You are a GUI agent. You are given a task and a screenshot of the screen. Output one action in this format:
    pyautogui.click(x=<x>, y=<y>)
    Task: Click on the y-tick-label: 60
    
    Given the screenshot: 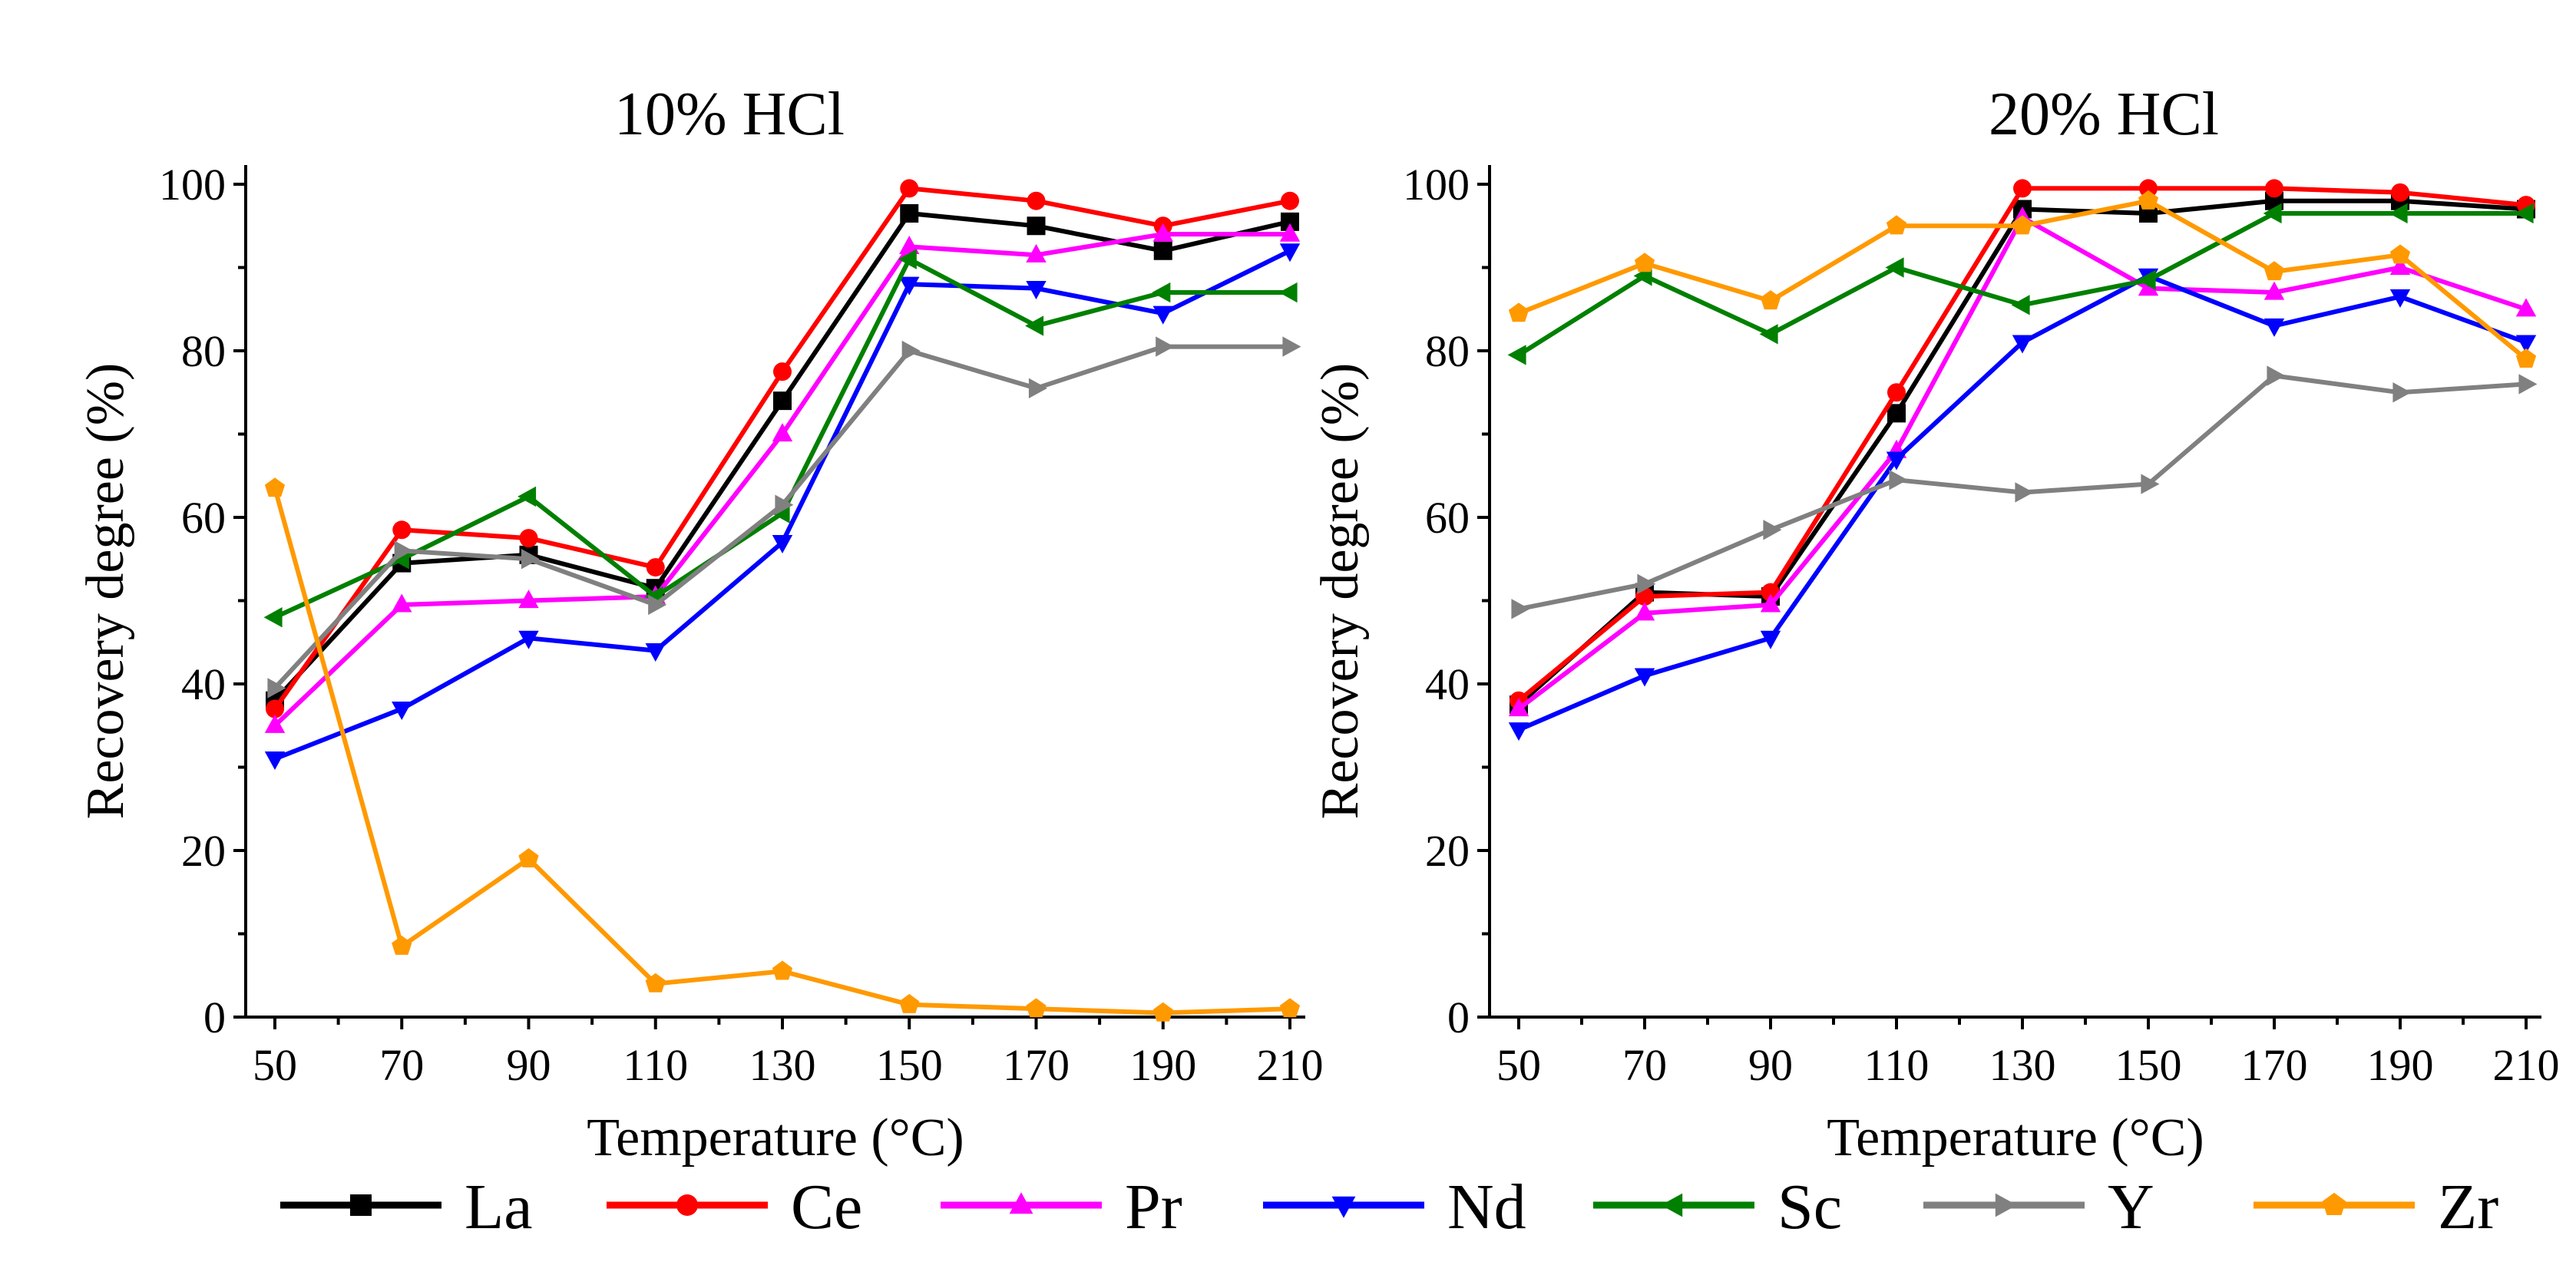 What is the action you would take?
    pyautogui.click(x=1447, y=518)
    